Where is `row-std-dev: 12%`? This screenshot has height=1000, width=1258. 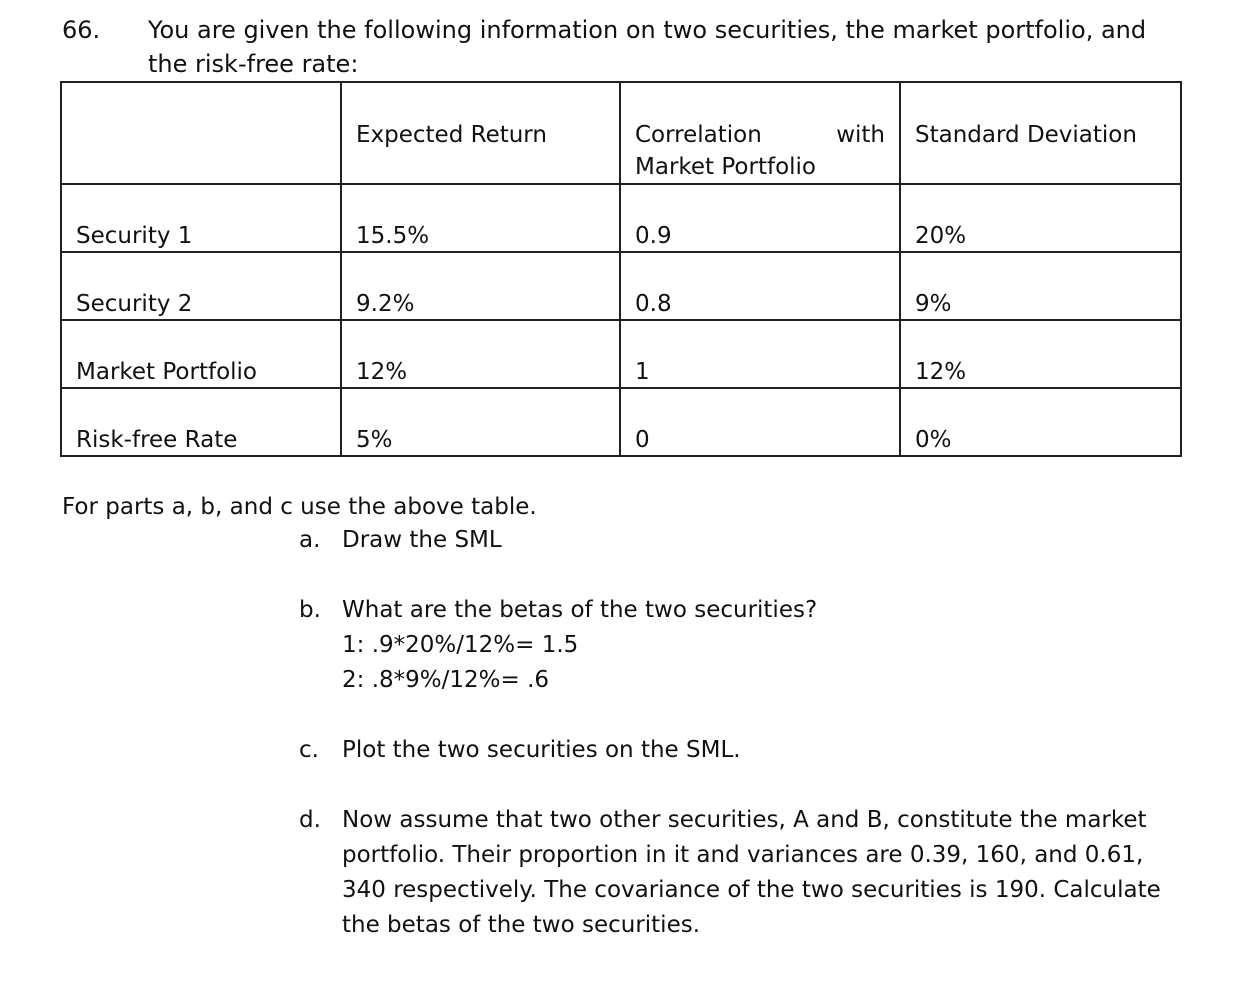 row-std-dev: 12% is located at coordinates (1040, 354).